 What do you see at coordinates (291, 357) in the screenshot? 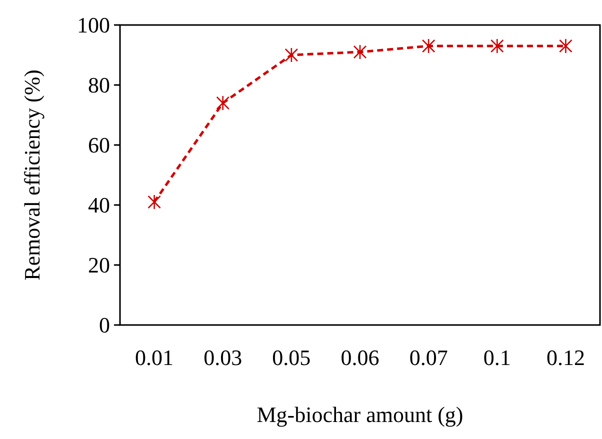
I see `x-tick-label: 0.05` at bounding box center [291, 357].